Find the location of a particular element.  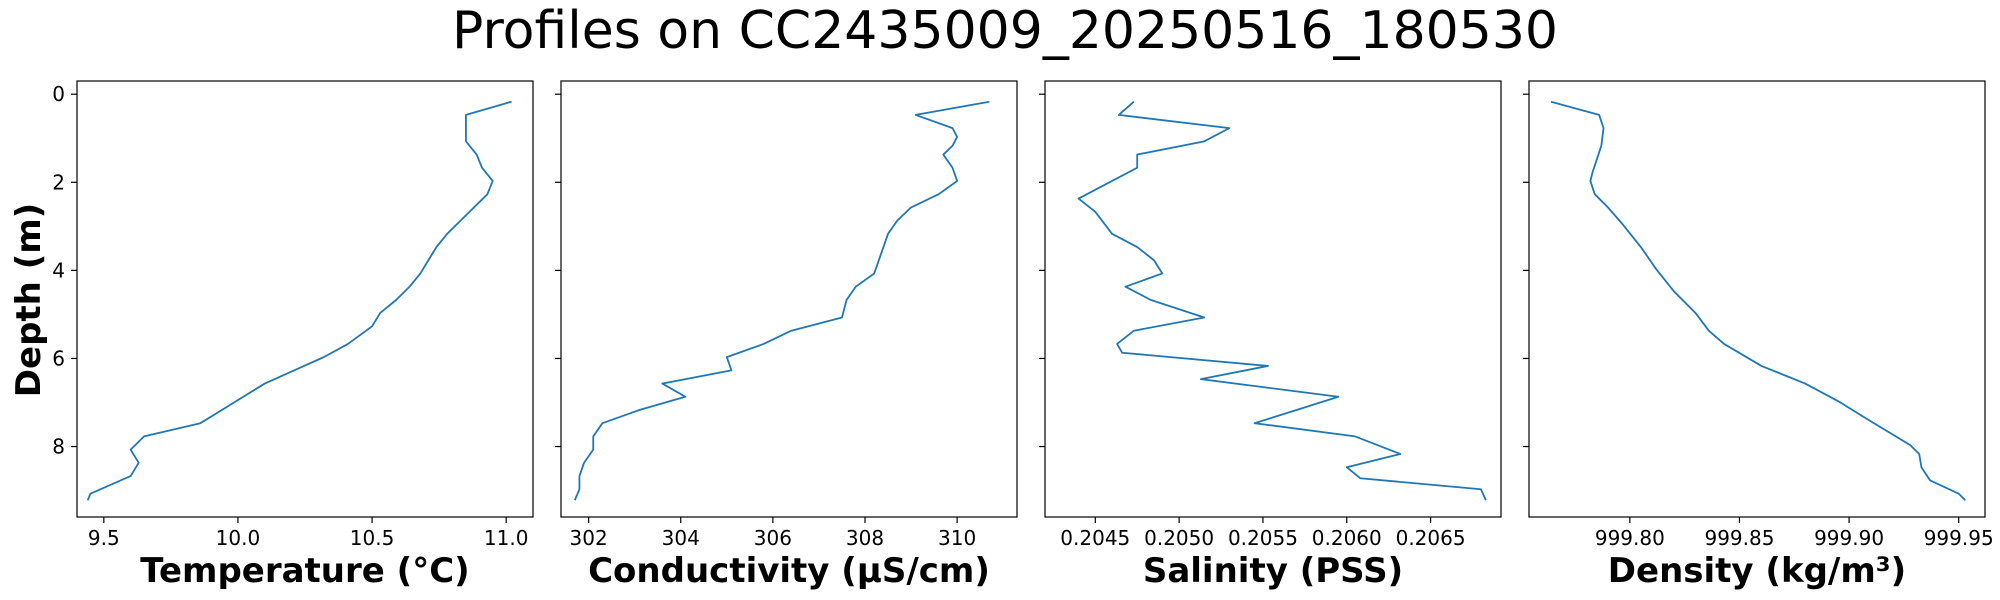

depth-axis-label: Depth (m) is located at coordinates (29, 300).